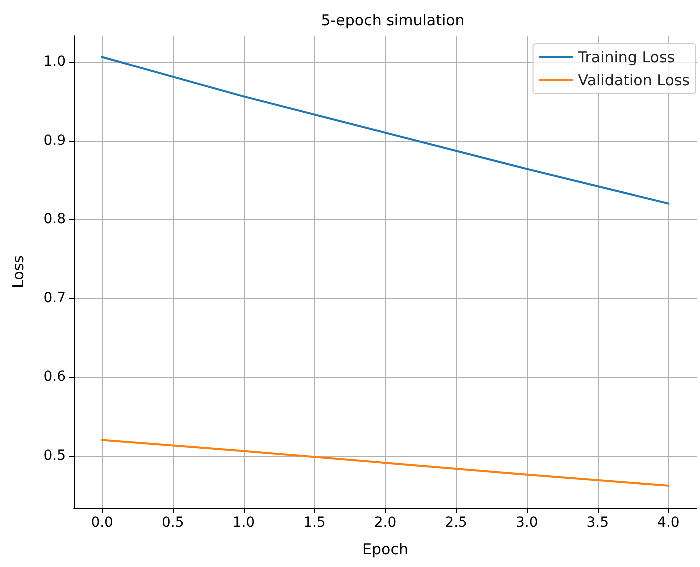  I want to click on x-tick-label: 2.5, so click(456, 523).